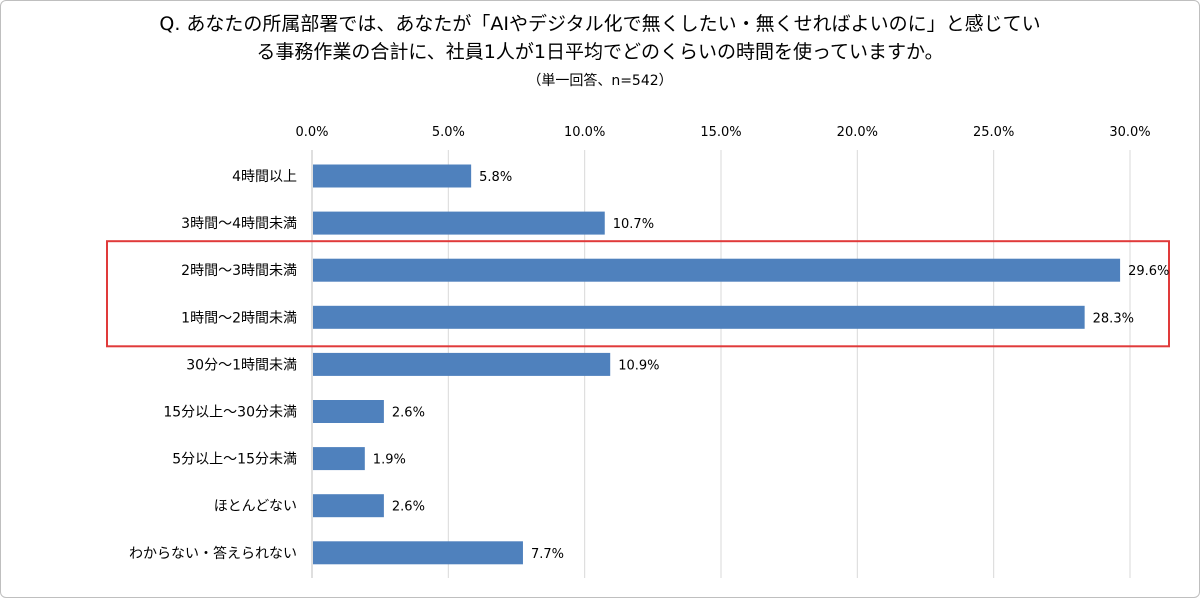  Describe the element at coordinates (633, 224) in the screenshot. I see `value-label: 10.7%` at that location.